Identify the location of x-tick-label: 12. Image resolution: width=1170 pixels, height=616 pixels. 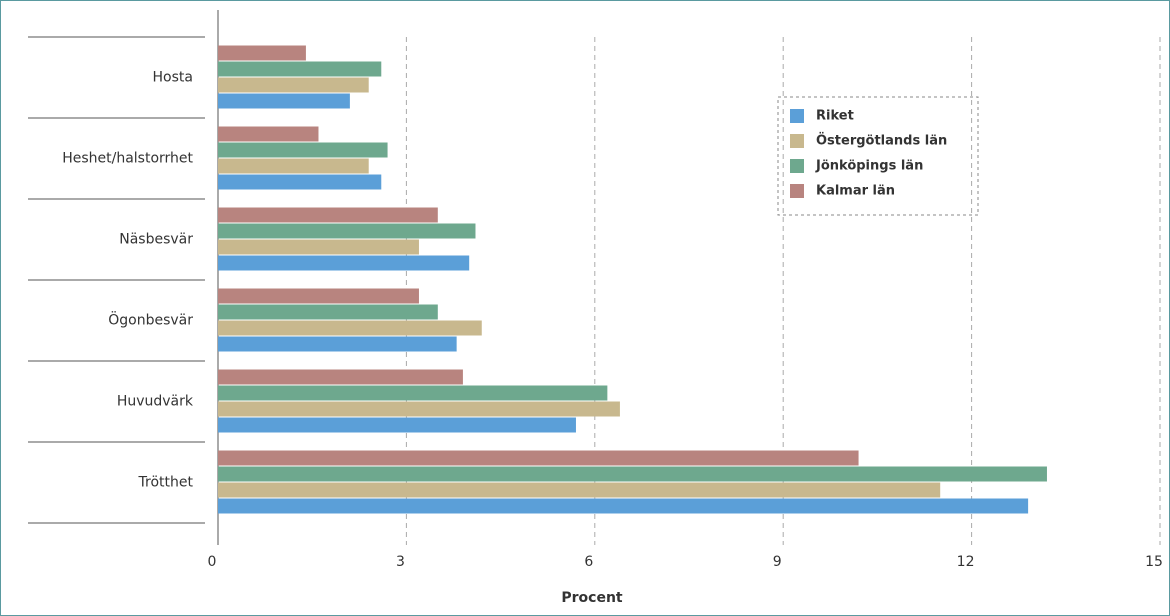
(966, 562).